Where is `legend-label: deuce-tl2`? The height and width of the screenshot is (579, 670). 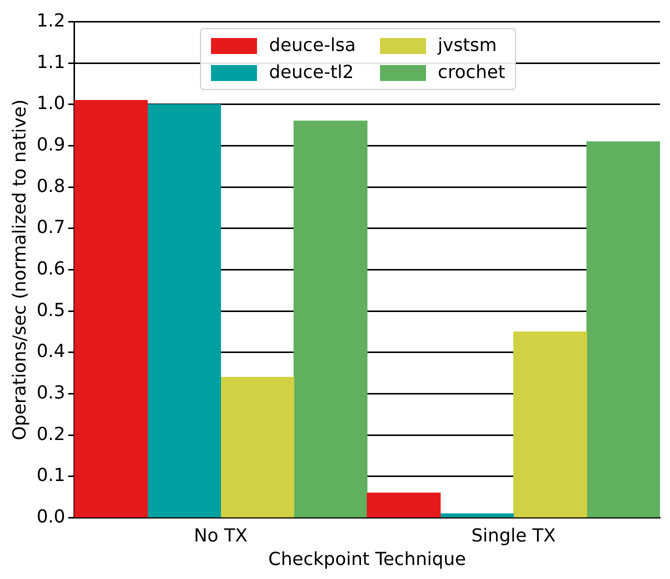
legend-label: deuce-tl2 is located at coordinates (311, 72).